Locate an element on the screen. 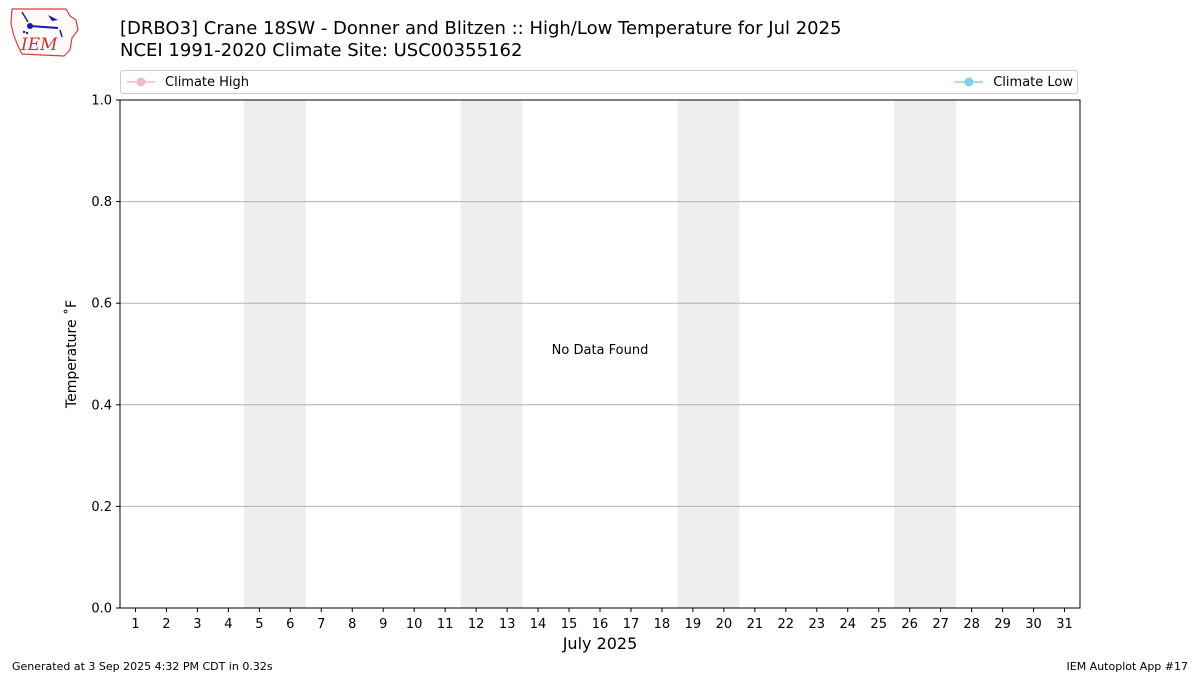  x-tick-label: 29 is located at coordinates (1002, 624).